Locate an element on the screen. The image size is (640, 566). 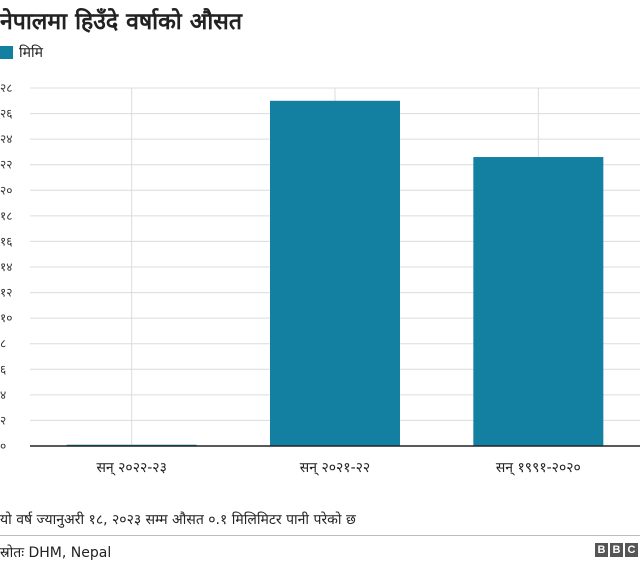
y-tick-label: २४ is located at coordinates (6, 139).